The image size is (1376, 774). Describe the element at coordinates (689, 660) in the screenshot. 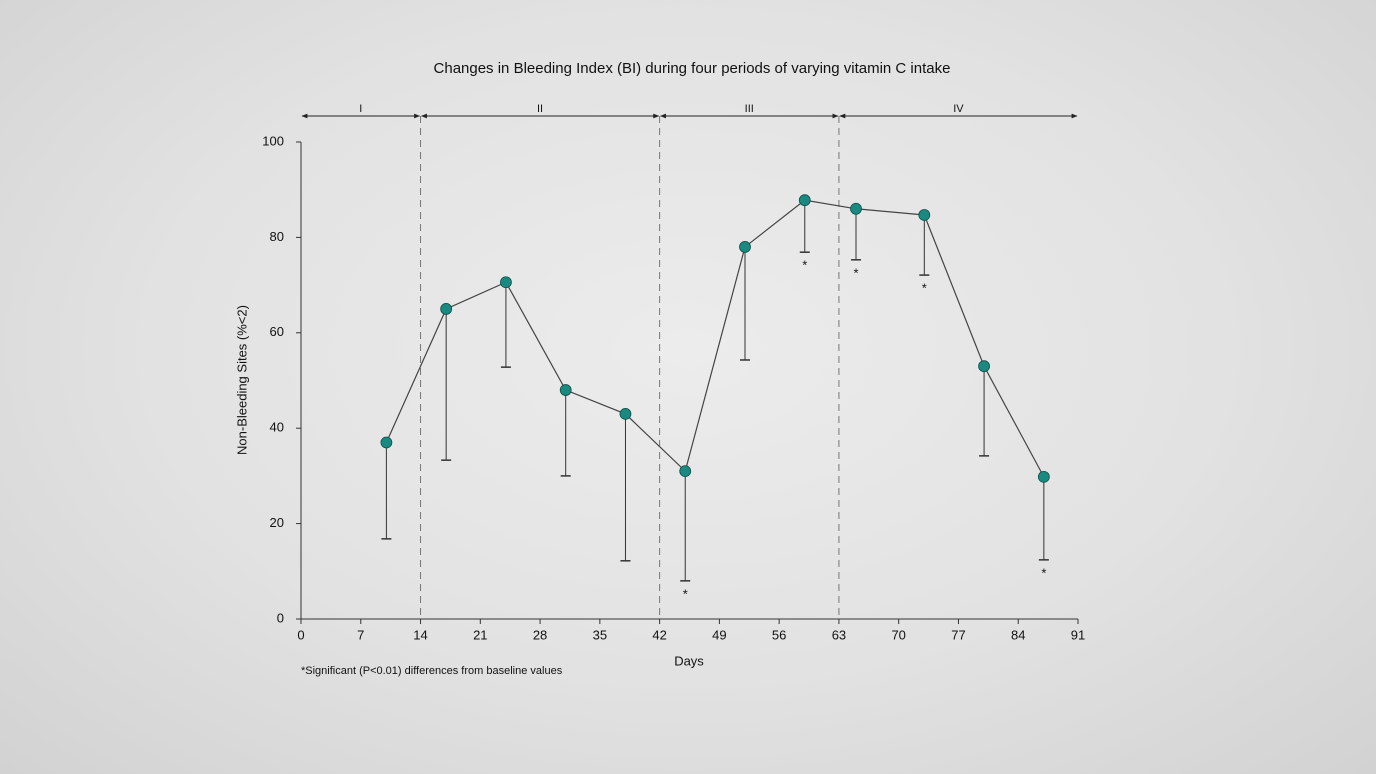

I see `x-axis-label: Days` at that location.